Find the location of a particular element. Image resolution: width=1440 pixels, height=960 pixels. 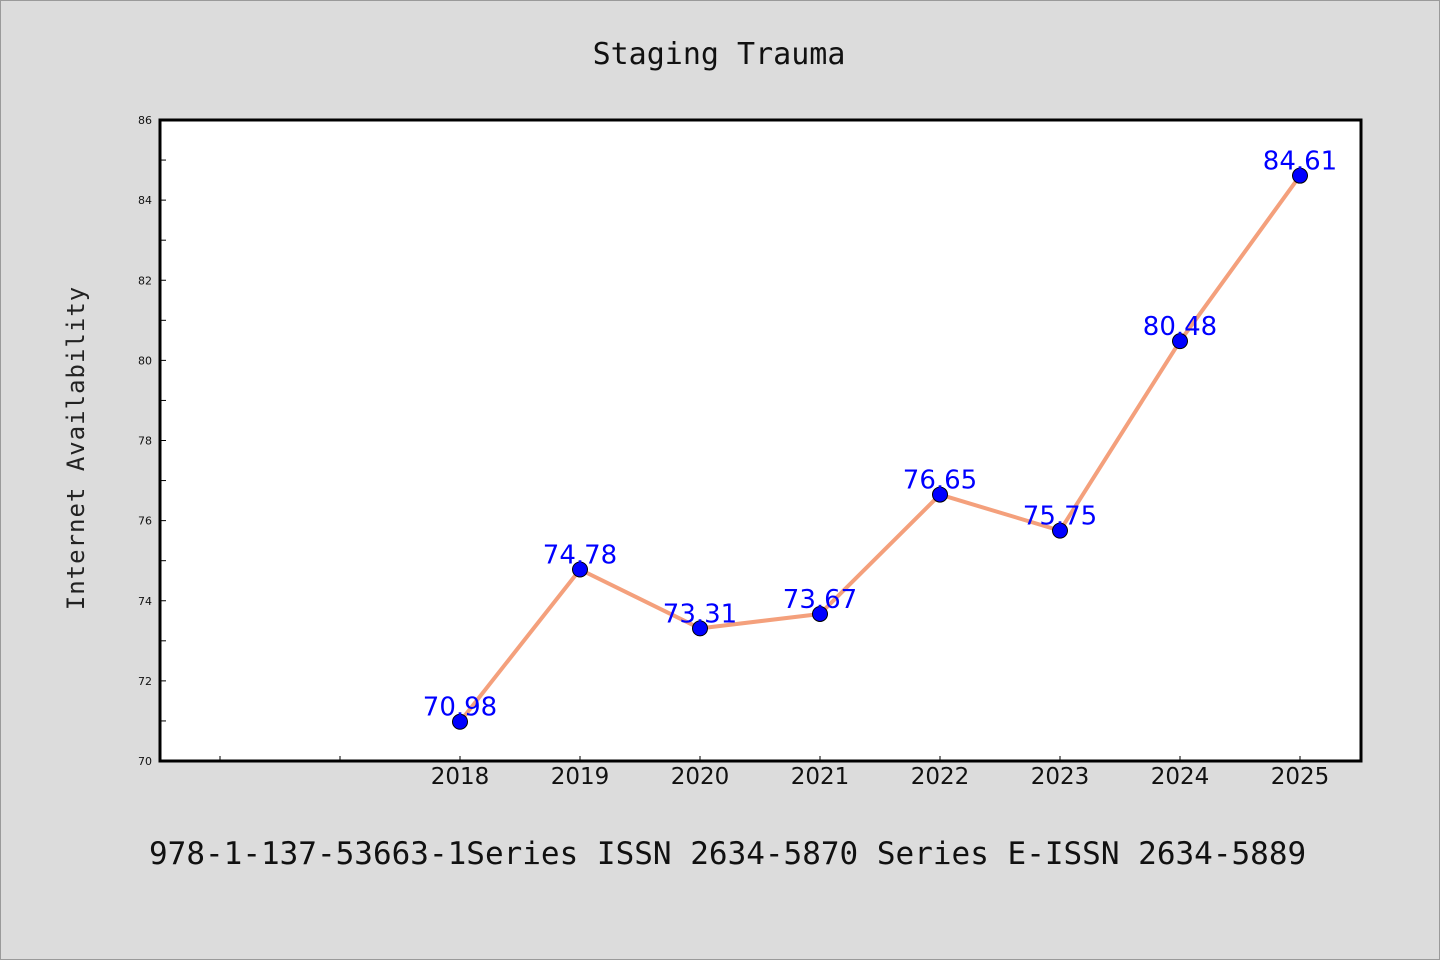

x-tick-label: 2020 is located at coordinates (700, 777).